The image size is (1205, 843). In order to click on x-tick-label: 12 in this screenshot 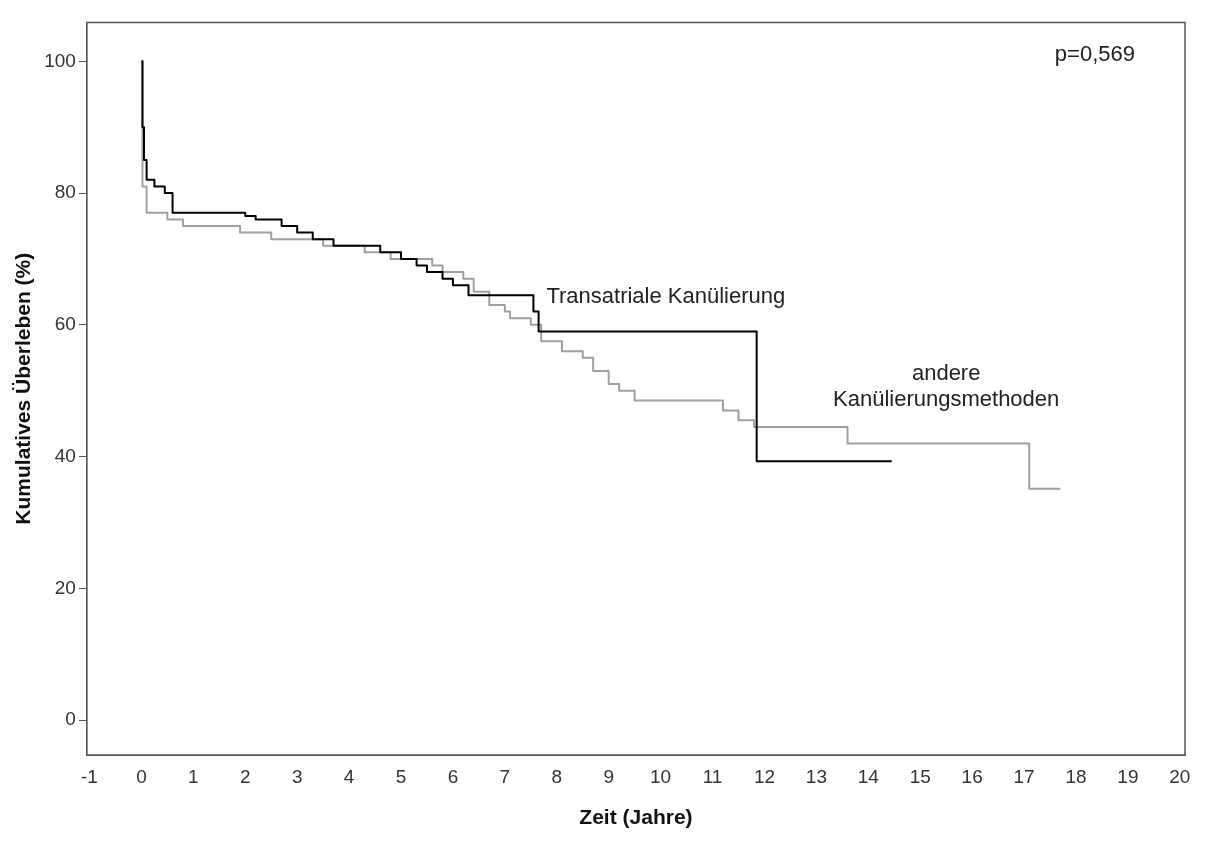, I will do `click(764, 776)`.